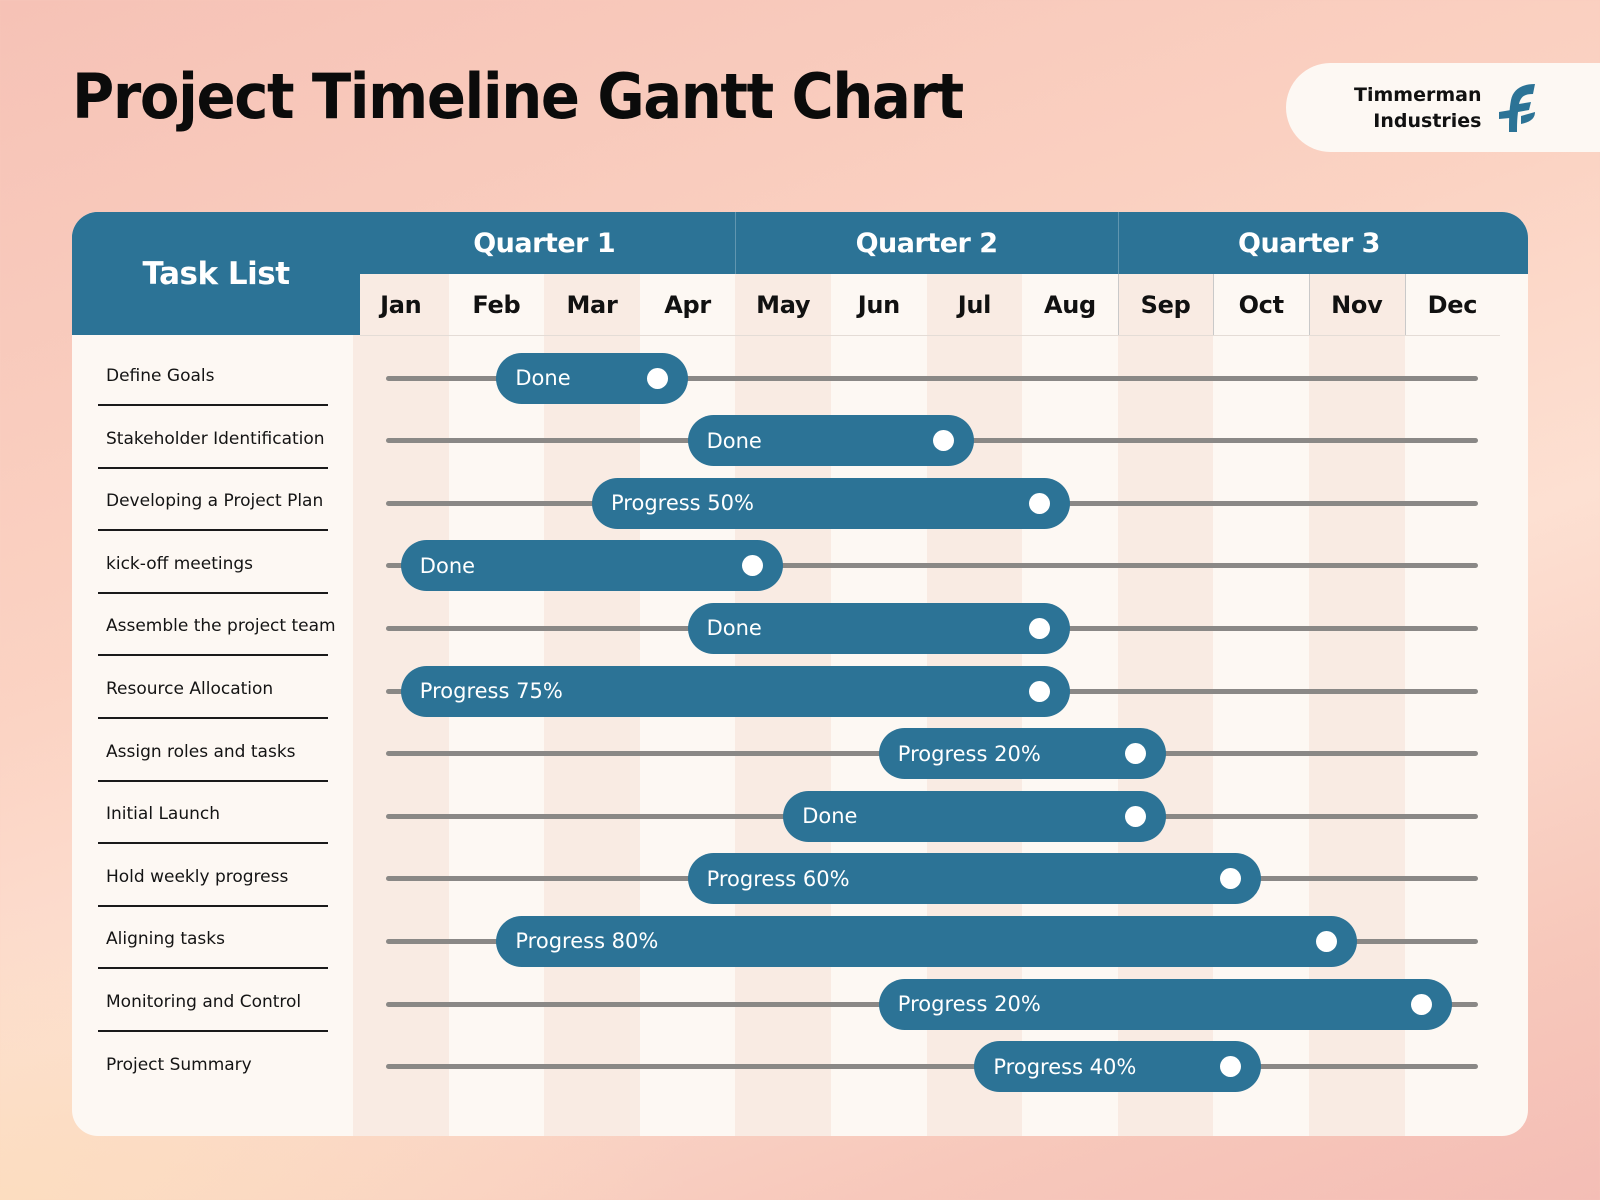 The width and height of the screenshot is (1600, 1200). I want to click on task-name: Assign roles and tasks, so click(201, 751).